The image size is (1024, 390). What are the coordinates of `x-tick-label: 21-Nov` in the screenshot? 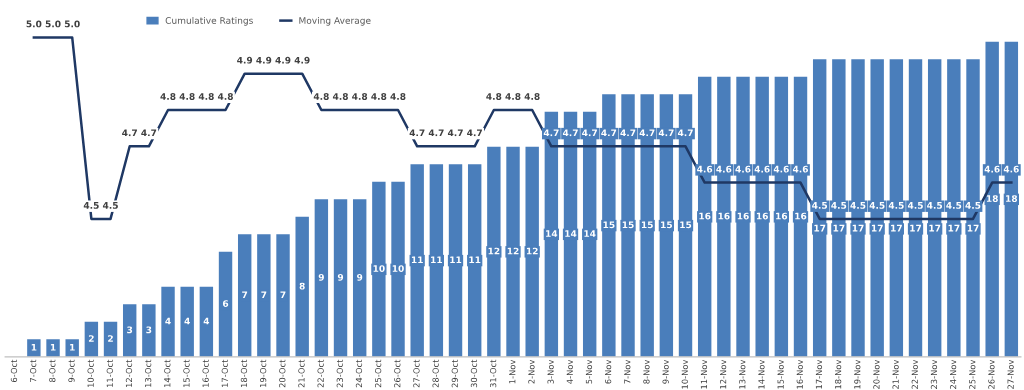 It's located at (895, 374).